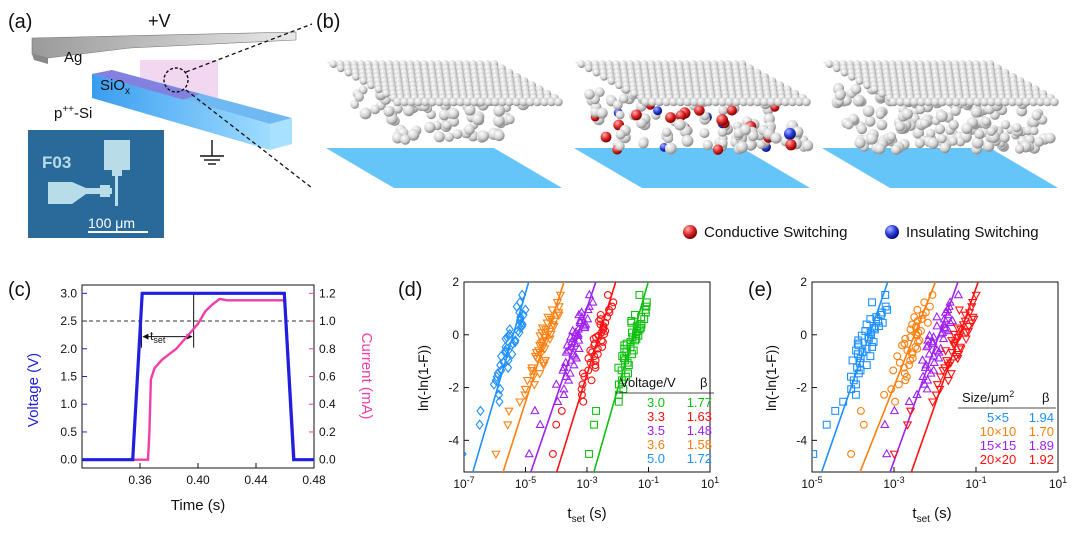  Describe the element at coordinates (146, 85) in the screenshot. I see `siox-layer` at that location.